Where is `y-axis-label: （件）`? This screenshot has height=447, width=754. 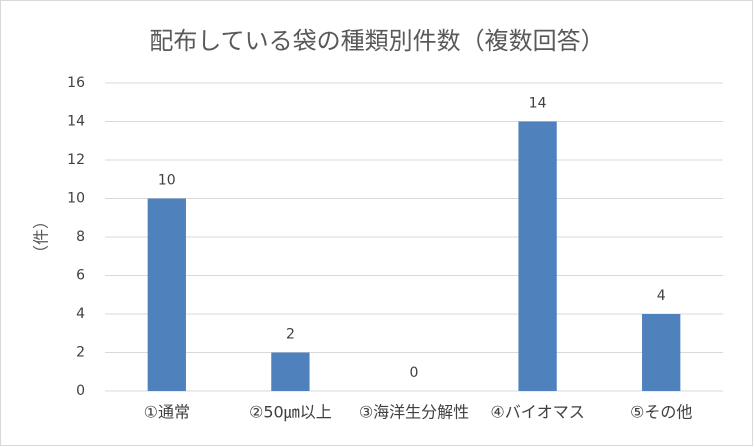 y-axis-label: （件） is located at coordinates (41, 237).